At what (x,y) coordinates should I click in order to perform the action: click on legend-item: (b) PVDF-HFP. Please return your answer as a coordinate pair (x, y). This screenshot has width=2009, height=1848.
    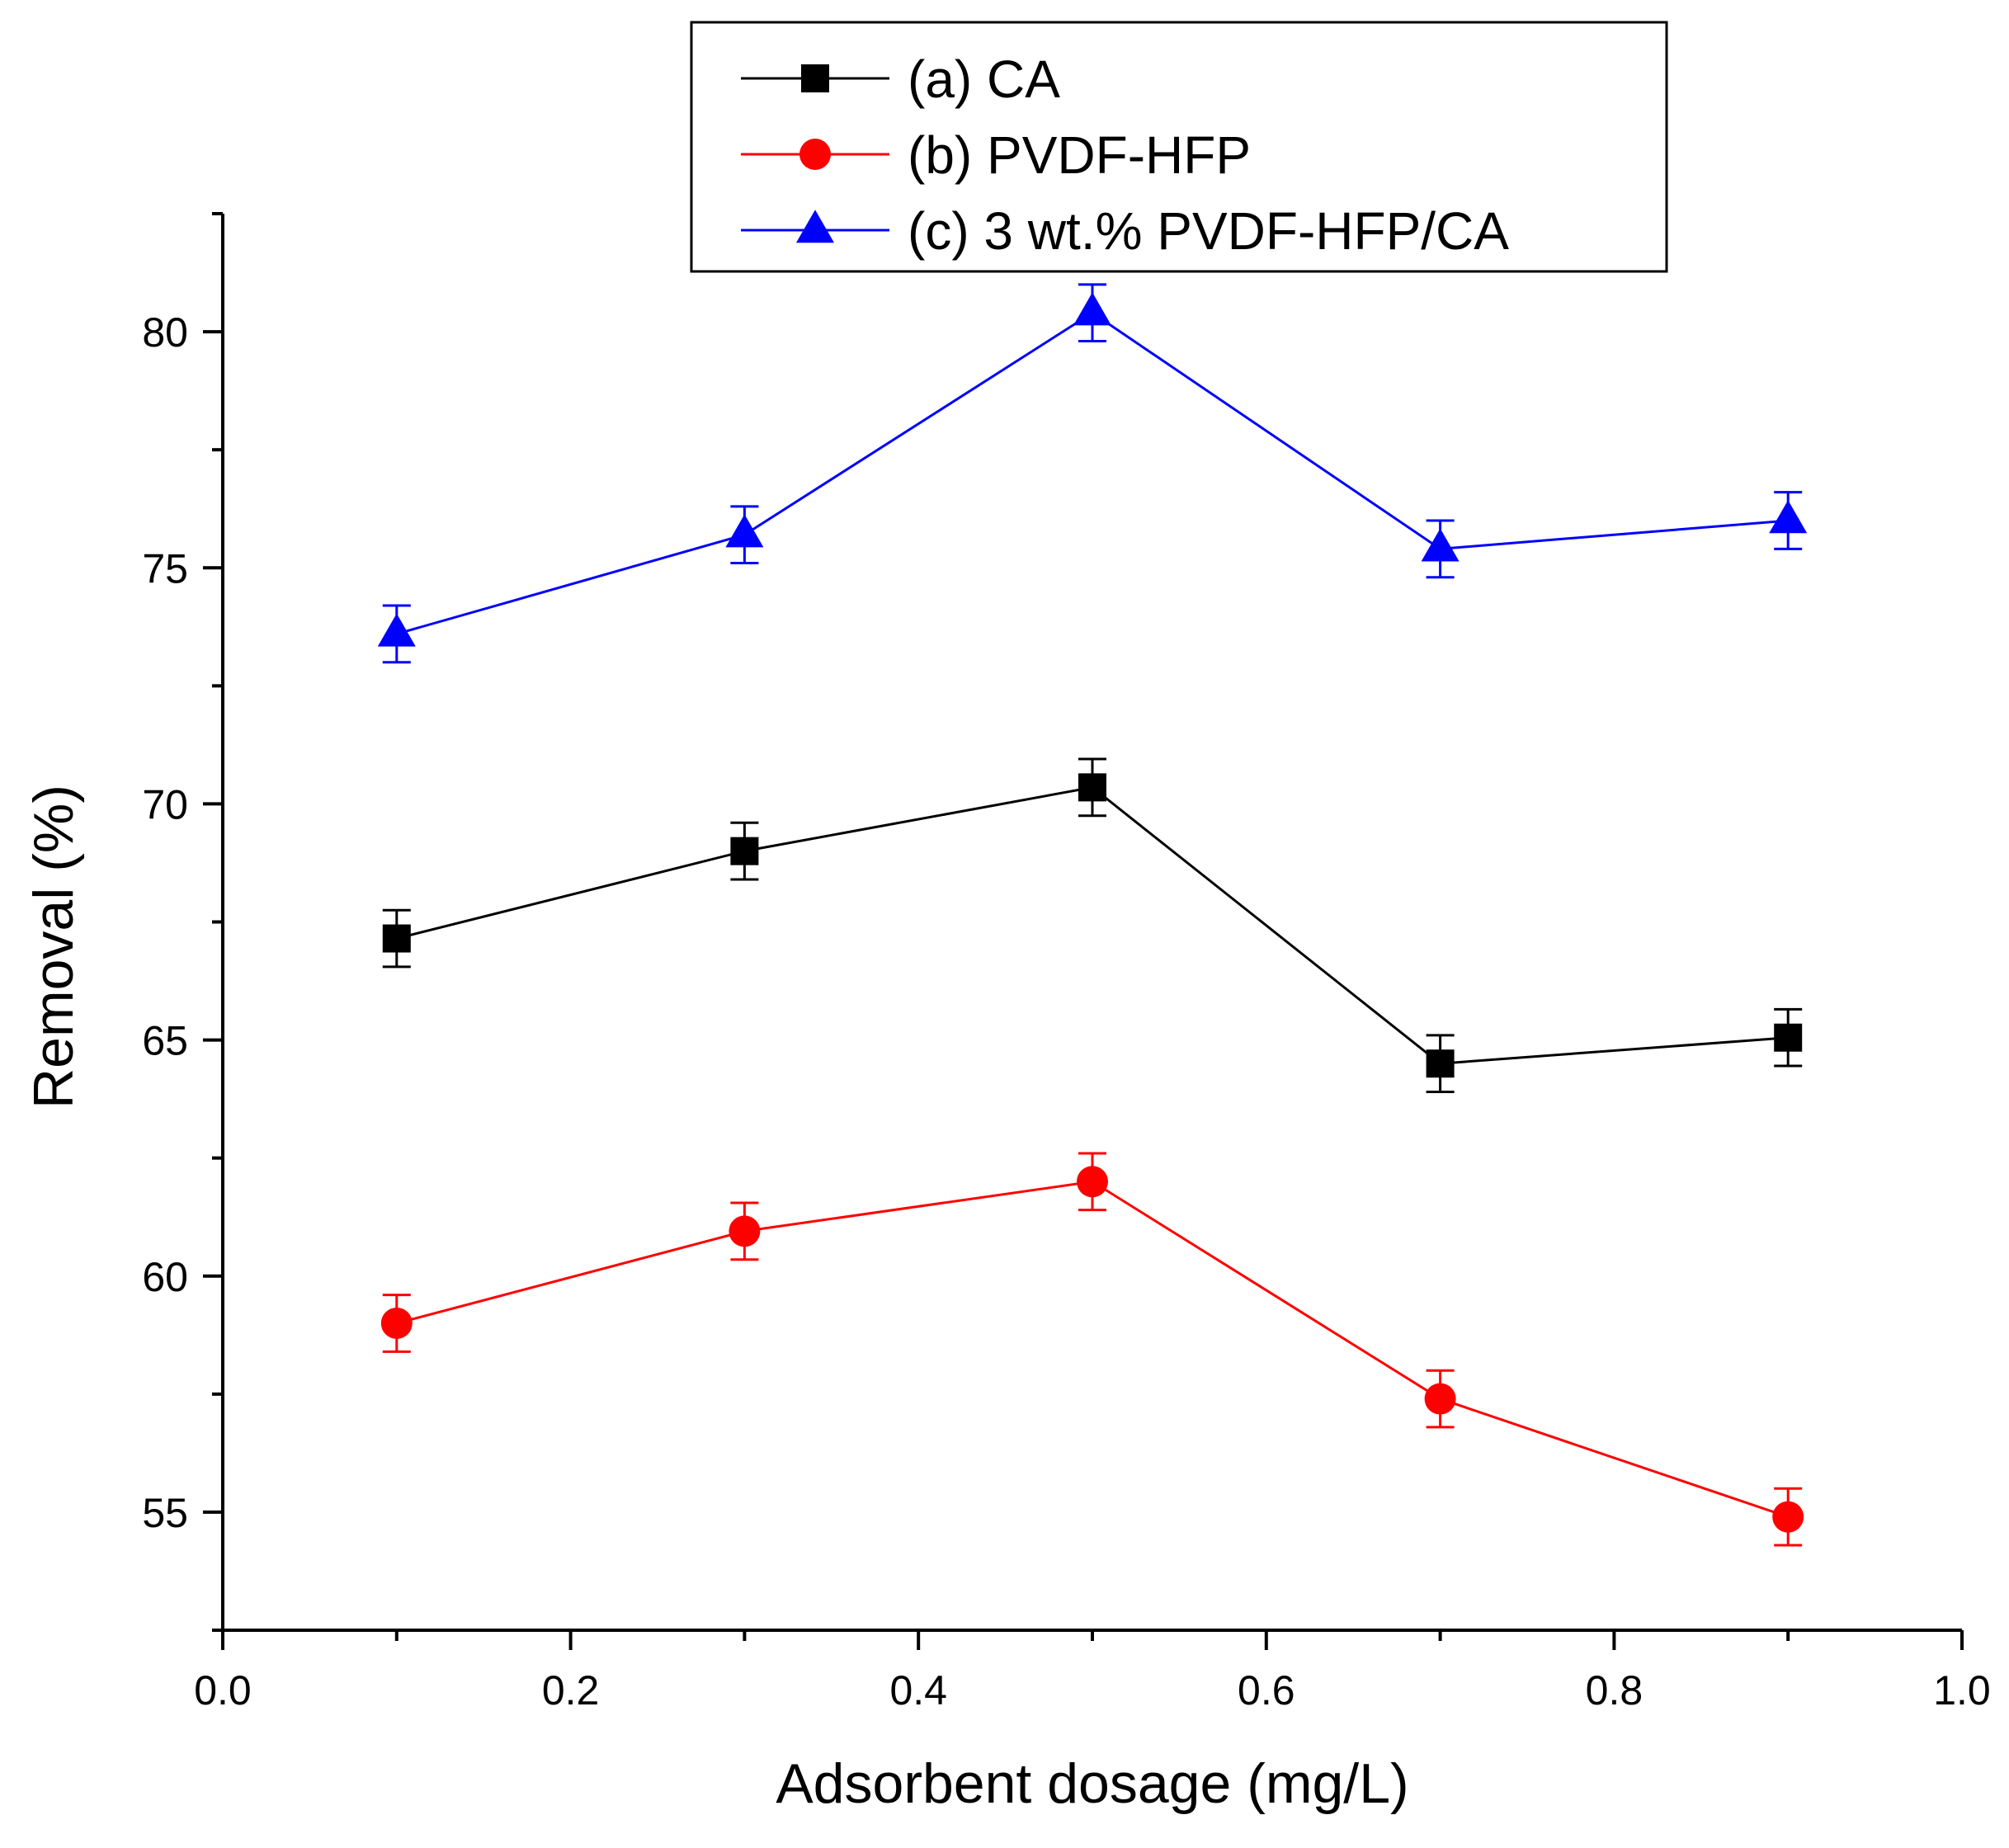
    Looking at the image, I should click on (996, 155).